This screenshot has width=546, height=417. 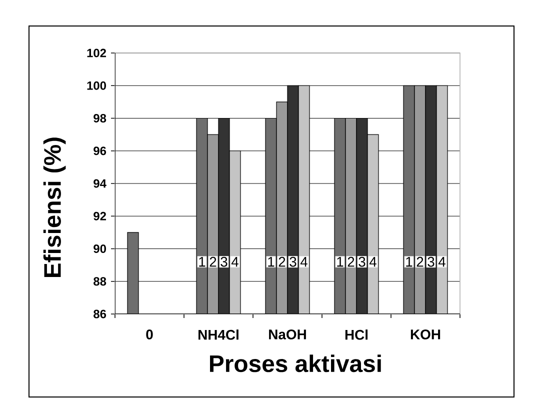 I want to click on y-tick-label: 98, so click(x=100, y=118).